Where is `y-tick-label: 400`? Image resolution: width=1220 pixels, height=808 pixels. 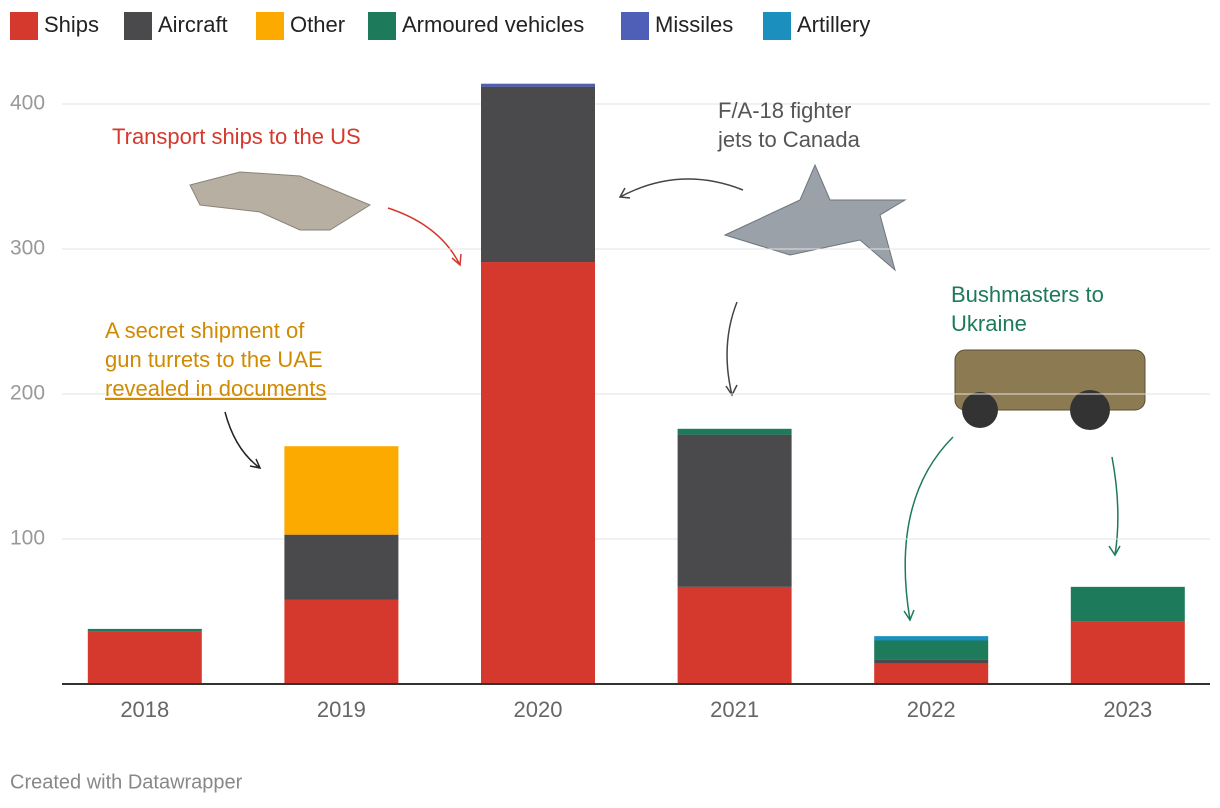
y-tick-label: 400 is located at coordinates (27, 103).